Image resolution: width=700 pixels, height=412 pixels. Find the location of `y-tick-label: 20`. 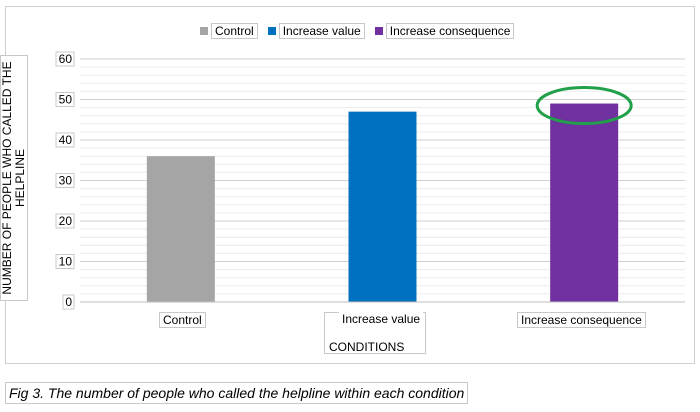

y-tick-label: 20 is located at coordinates (66, 221).